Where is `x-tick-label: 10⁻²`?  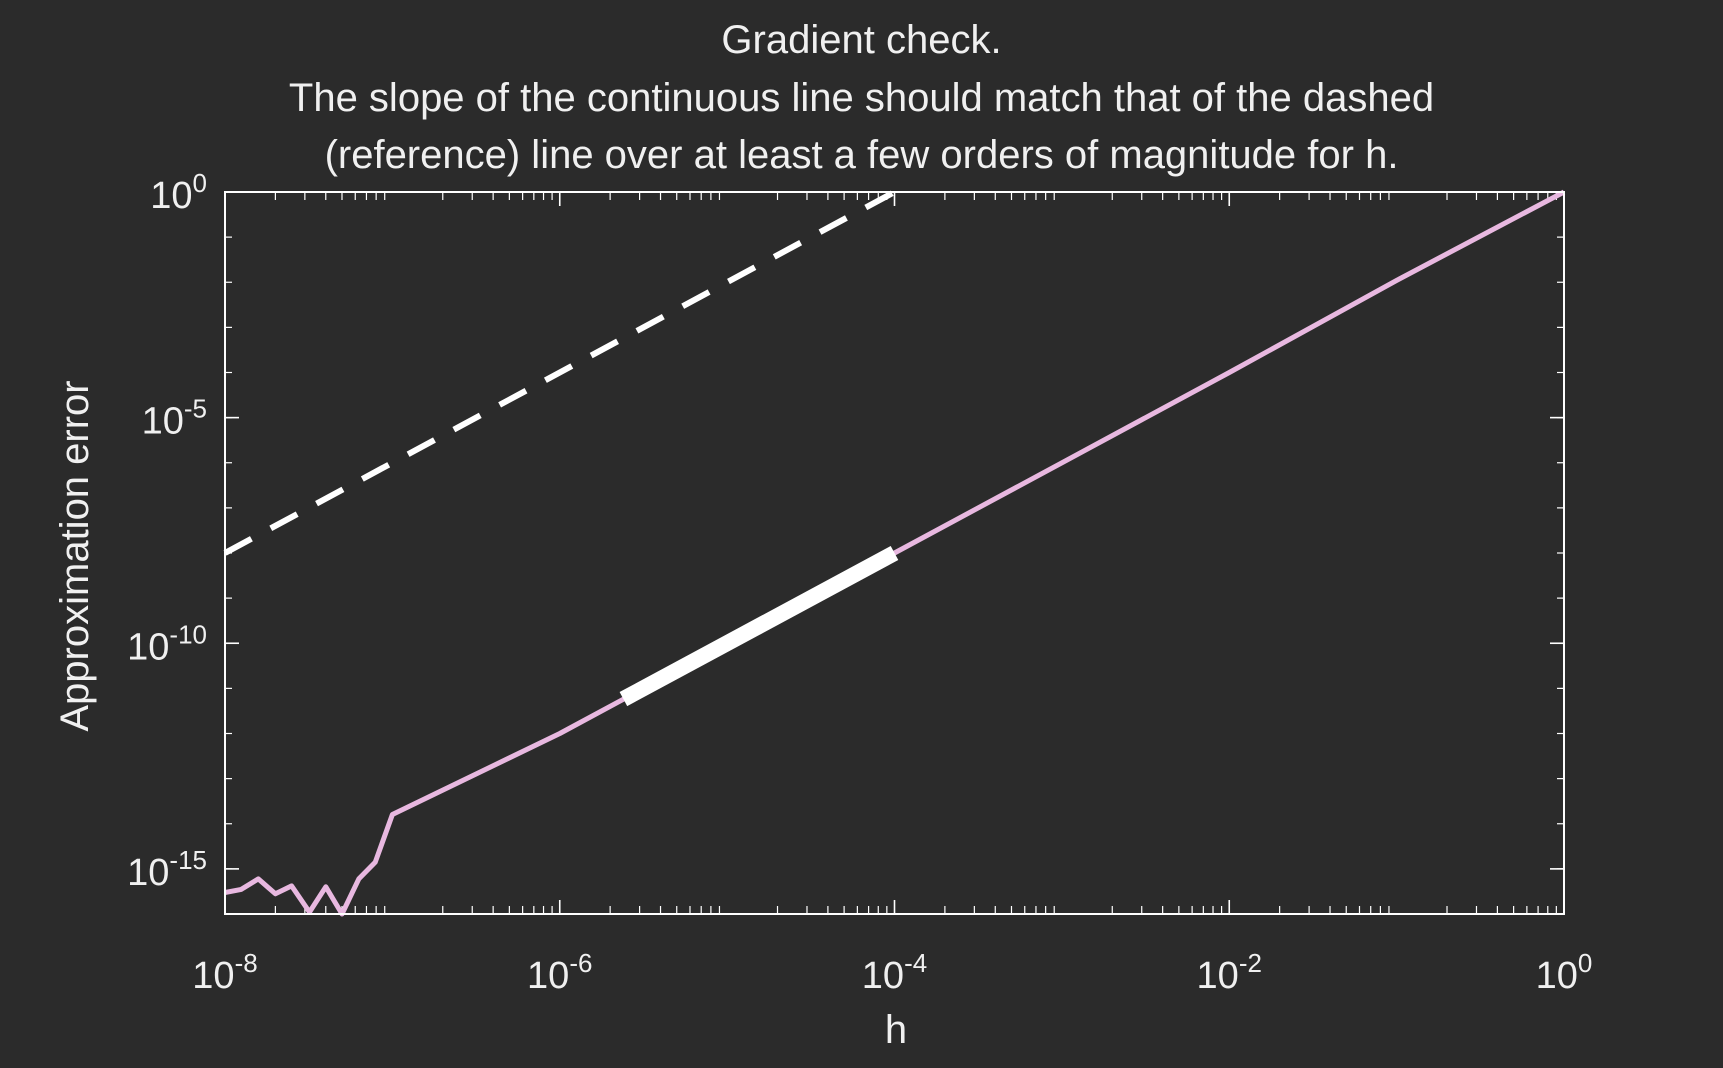
x-tick-label: 10⁻² is located at coordinates (1229, 972).